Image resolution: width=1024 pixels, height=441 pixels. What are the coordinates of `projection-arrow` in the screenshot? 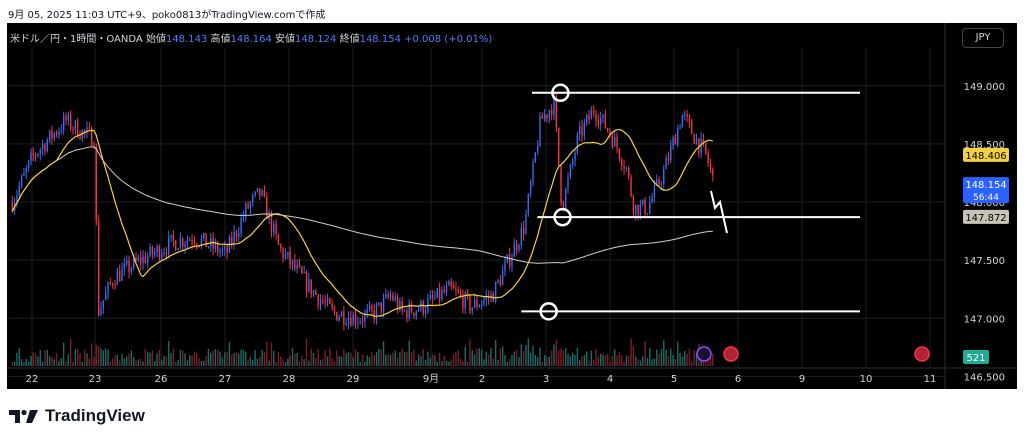 It's located at (719, 212).